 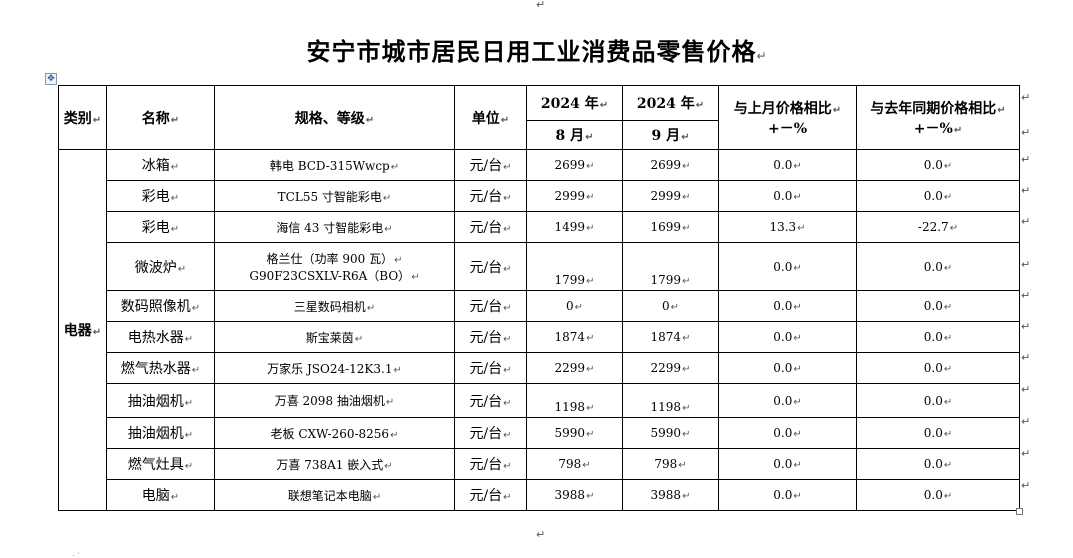 I want to click on header-row-sub: 8 月↵ 9 月↵, so click(x=539, y=135).